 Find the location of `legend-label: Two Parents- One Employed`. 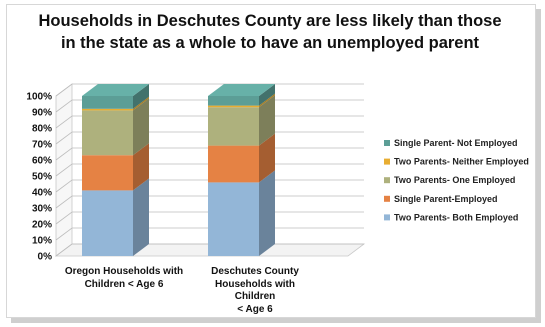

legend-label: Two Parents- One Employed is located at coordinates (454, 180).